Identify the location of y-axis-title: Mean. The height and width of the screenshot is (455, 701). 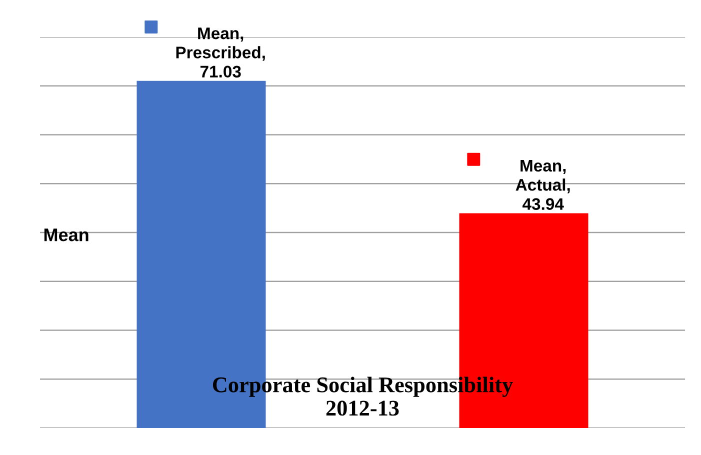
(66, 235).